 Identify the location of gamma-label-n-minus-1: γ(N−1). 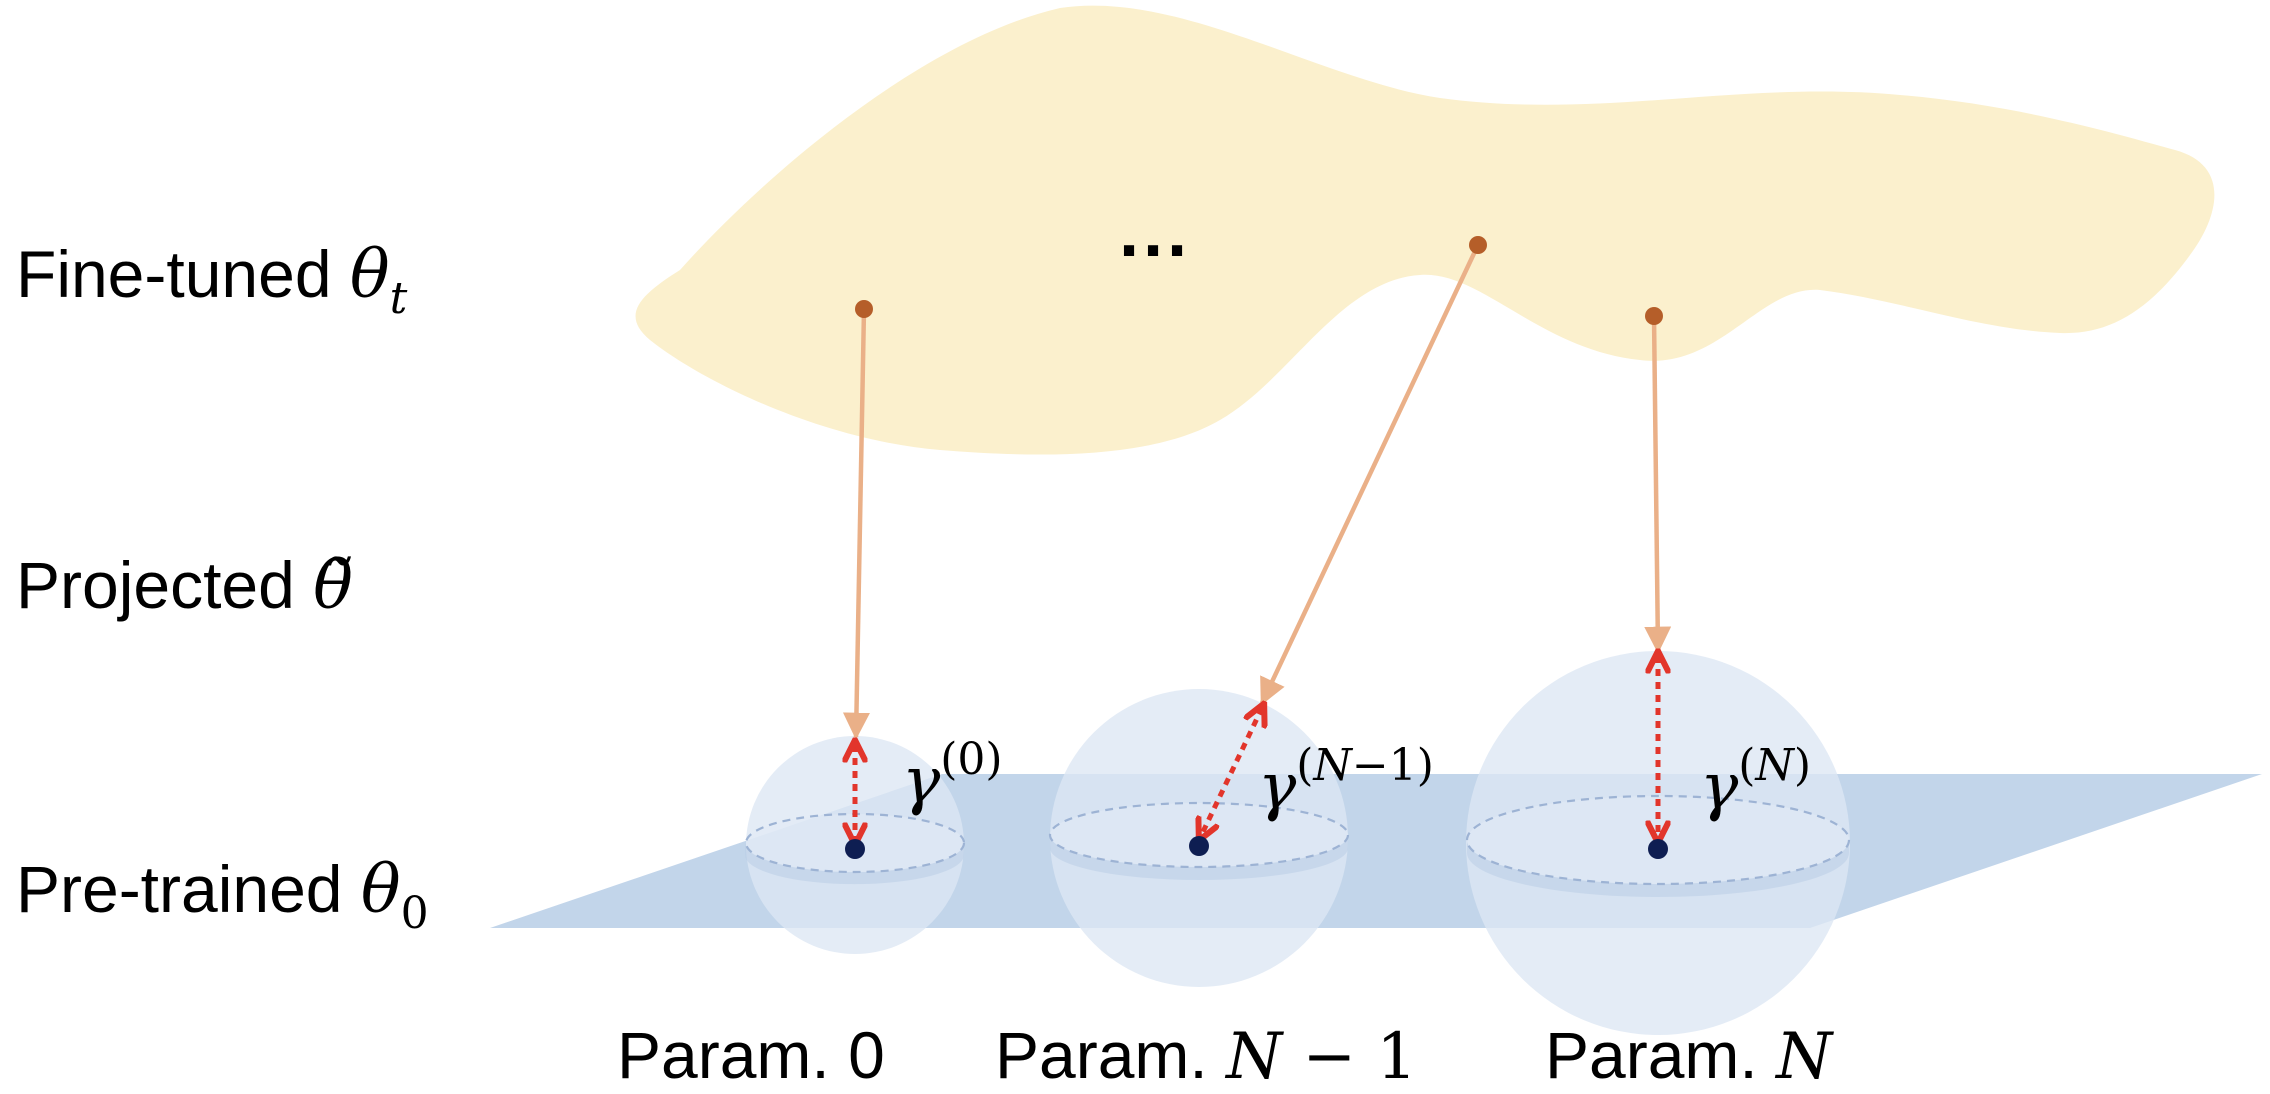
(1346, 782).